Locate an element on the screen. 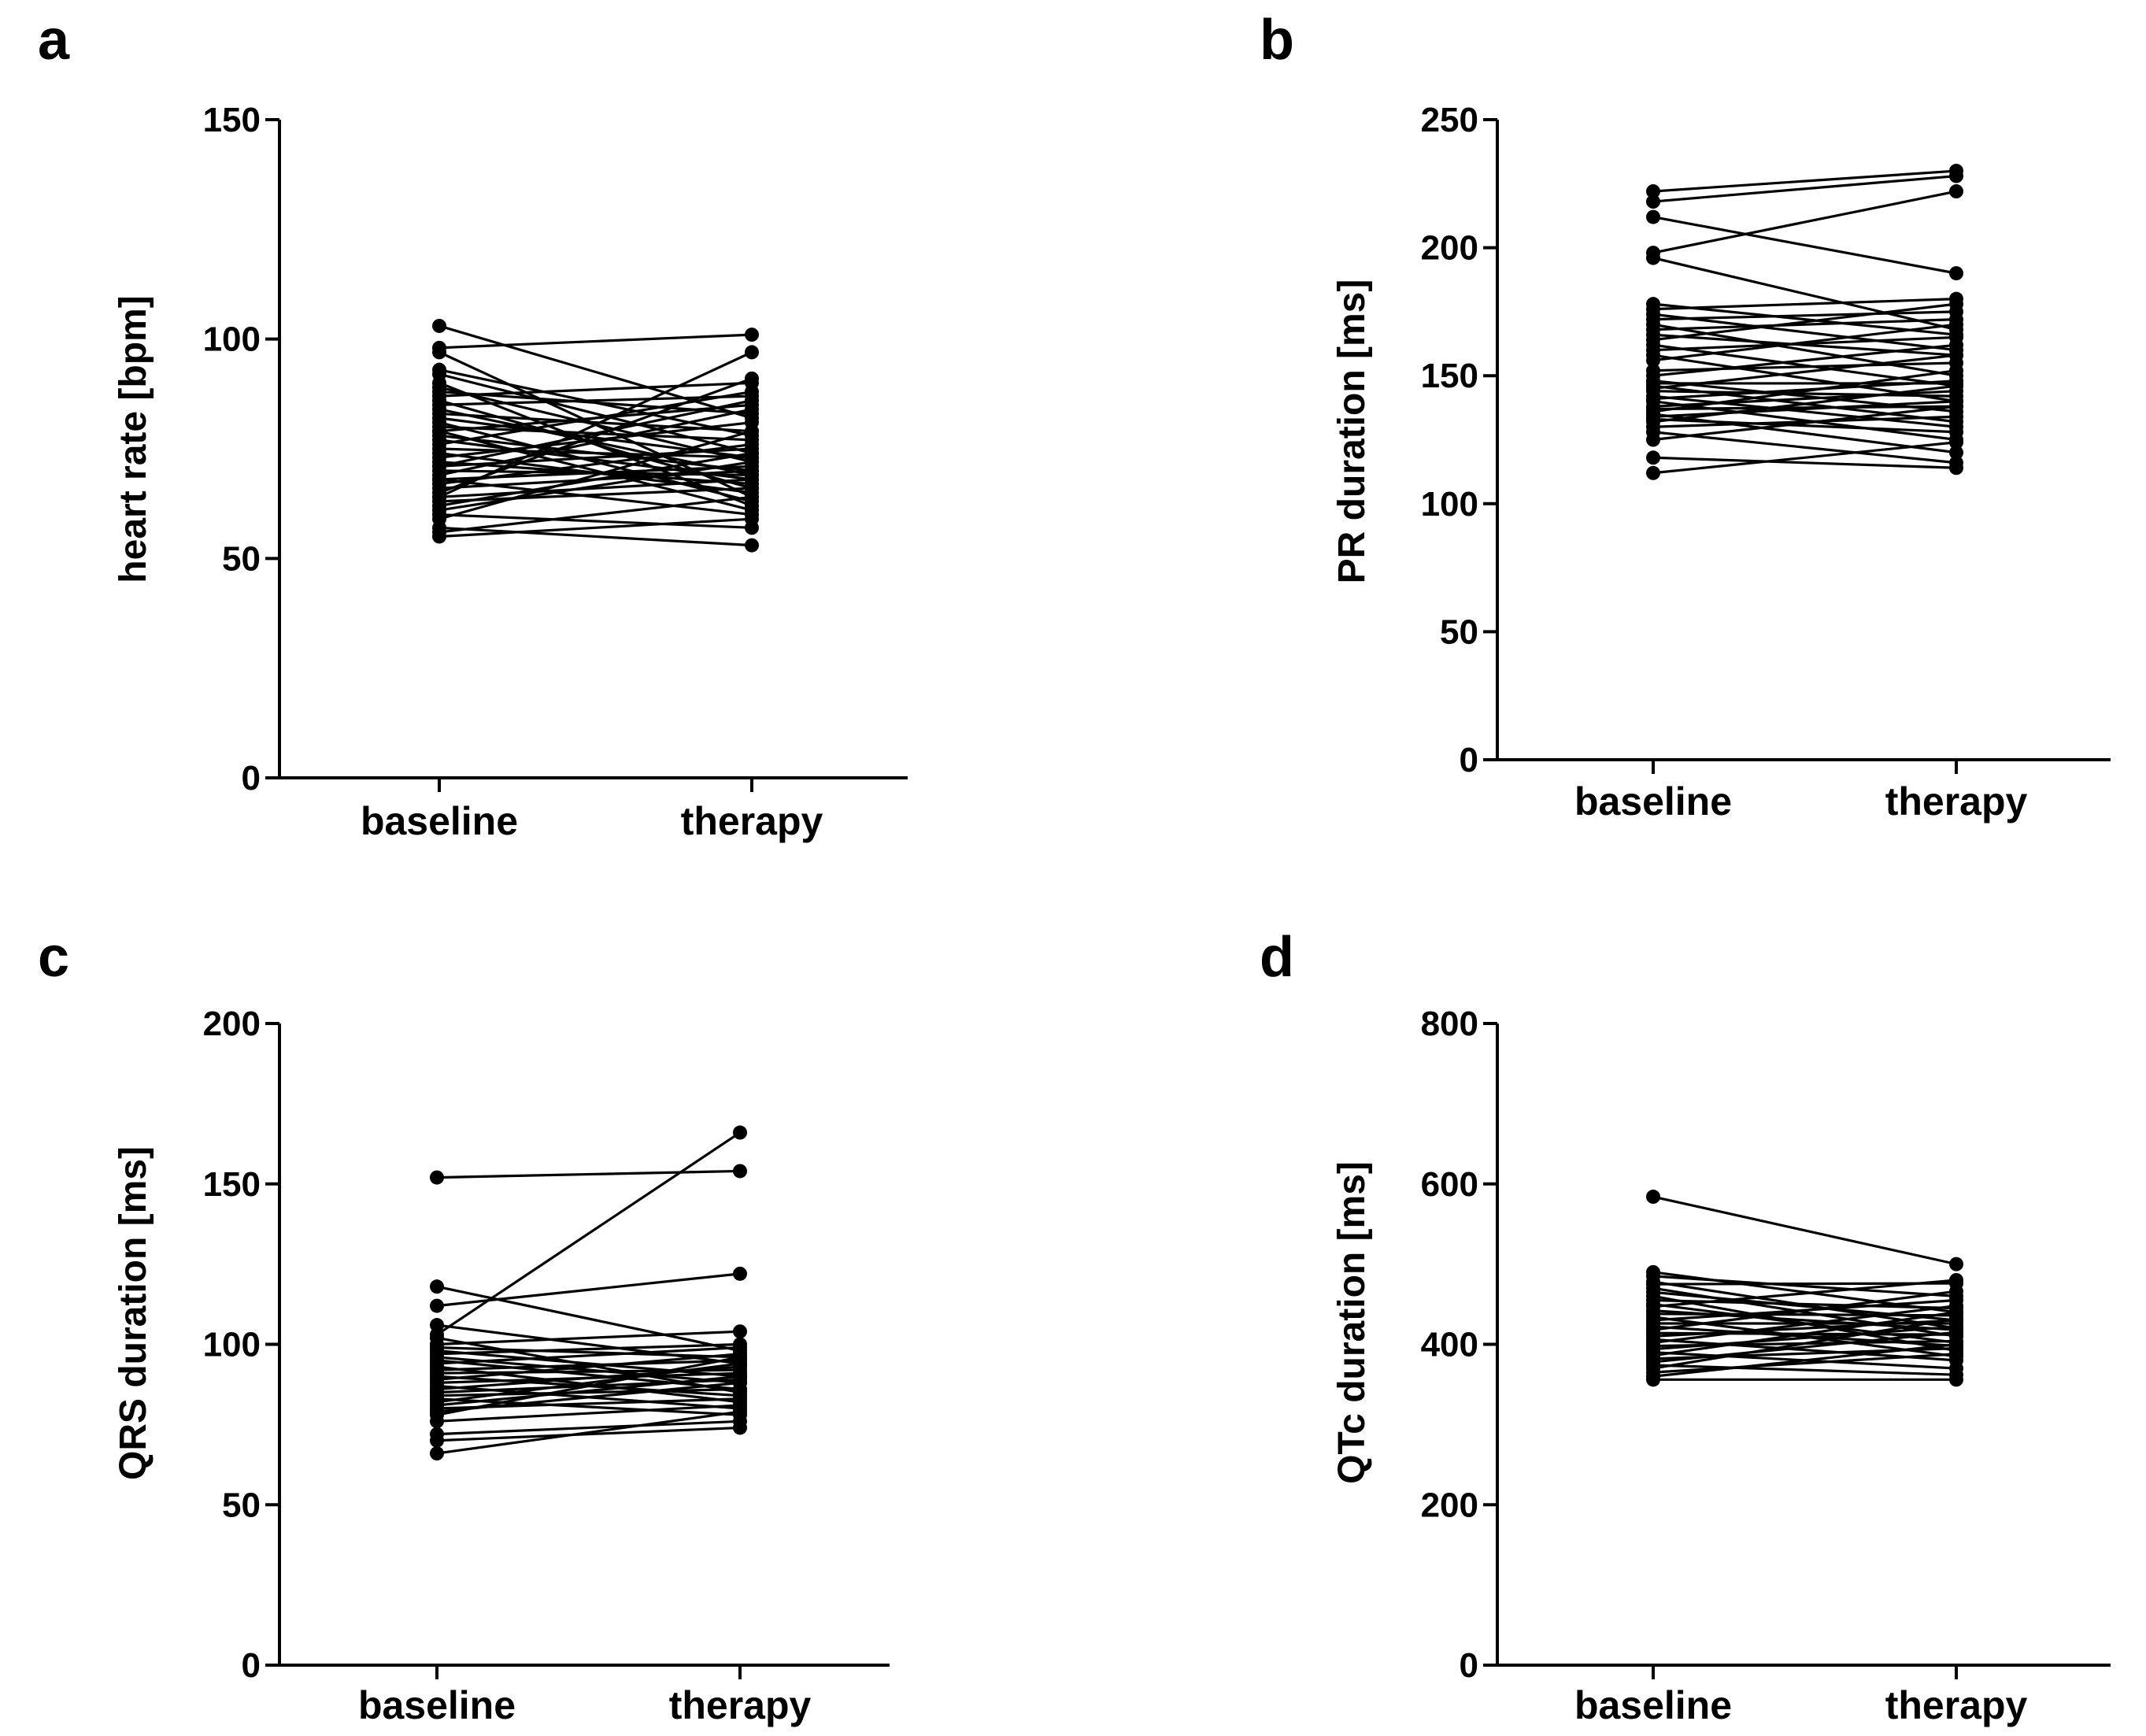  panel-b-ytick-label-50: 50 is located at coordinates (1459, 632).